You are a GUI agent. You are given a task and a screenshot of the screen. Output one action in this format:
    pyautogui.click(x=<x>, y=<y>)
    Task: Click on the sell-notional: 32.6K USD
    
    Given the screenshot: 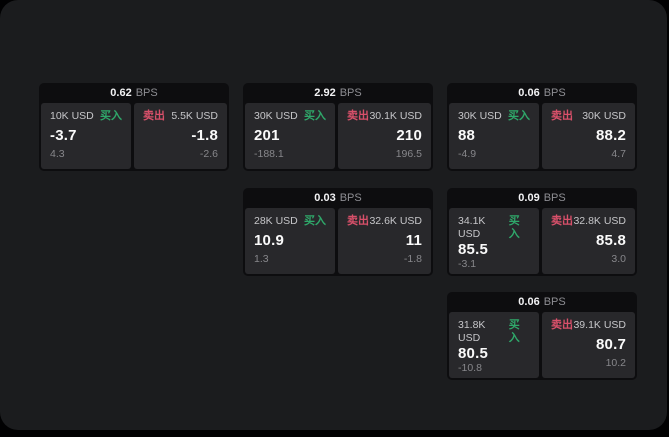 What is the action you would take?
    pyautogui.click(x=395, y=221)
    